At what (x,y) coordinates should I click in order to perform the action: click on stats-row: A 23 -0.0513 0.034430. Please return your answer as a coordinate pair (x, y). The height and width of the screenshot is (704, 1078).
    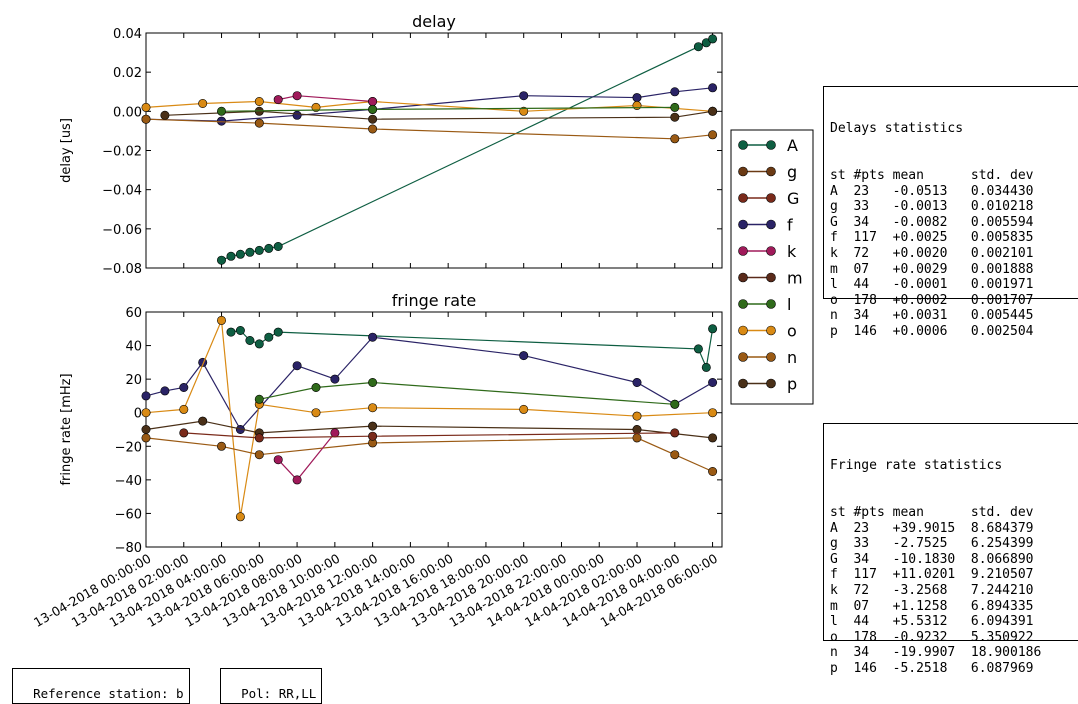
    Looking at the image, I should click on (932, 191).